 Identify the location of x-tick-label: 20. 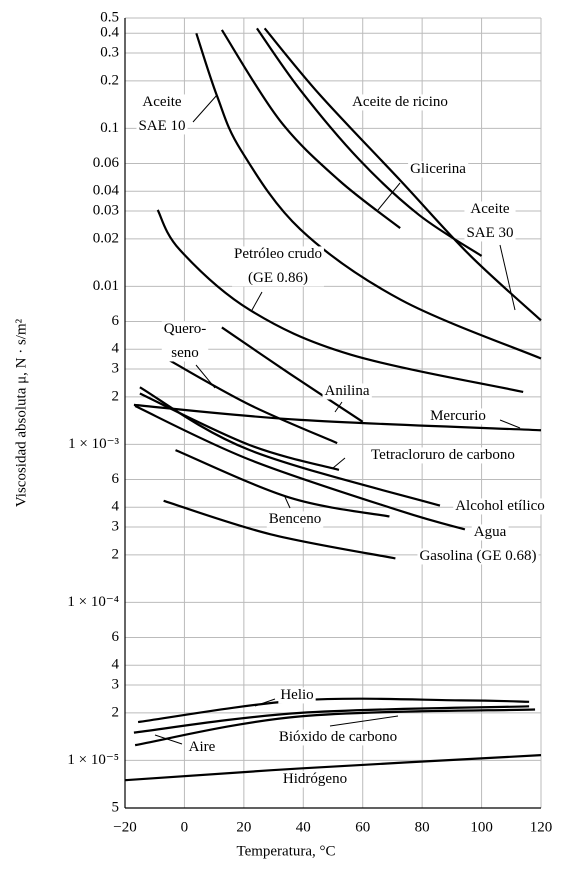
(243, 827).